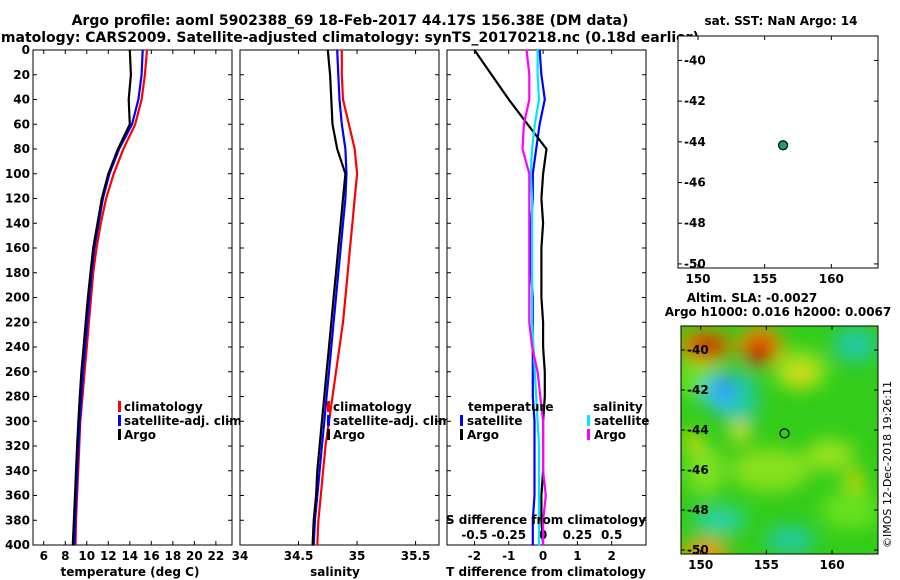  I want to click on s-tick-label: -0.5, so click(474, 535).